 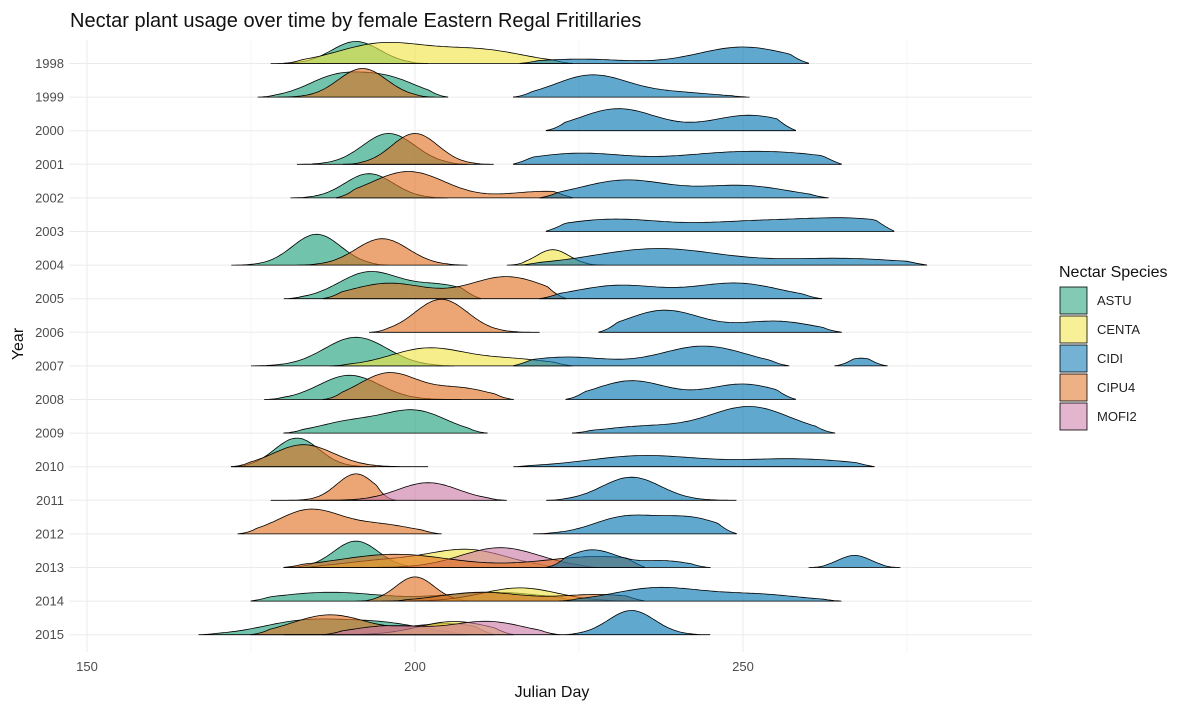 What do you see at coordinates (49, 197) in the screenshot?
I see `y-tick-label: 2002` at bounding box center [49, 197].